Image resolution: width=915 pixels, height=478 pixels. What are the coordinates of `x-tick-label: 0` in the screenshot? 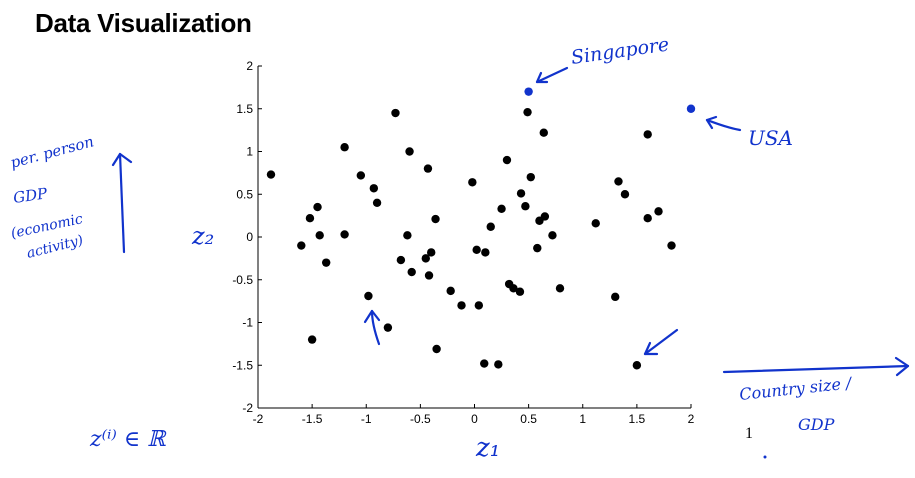 It's located at (474, 419).